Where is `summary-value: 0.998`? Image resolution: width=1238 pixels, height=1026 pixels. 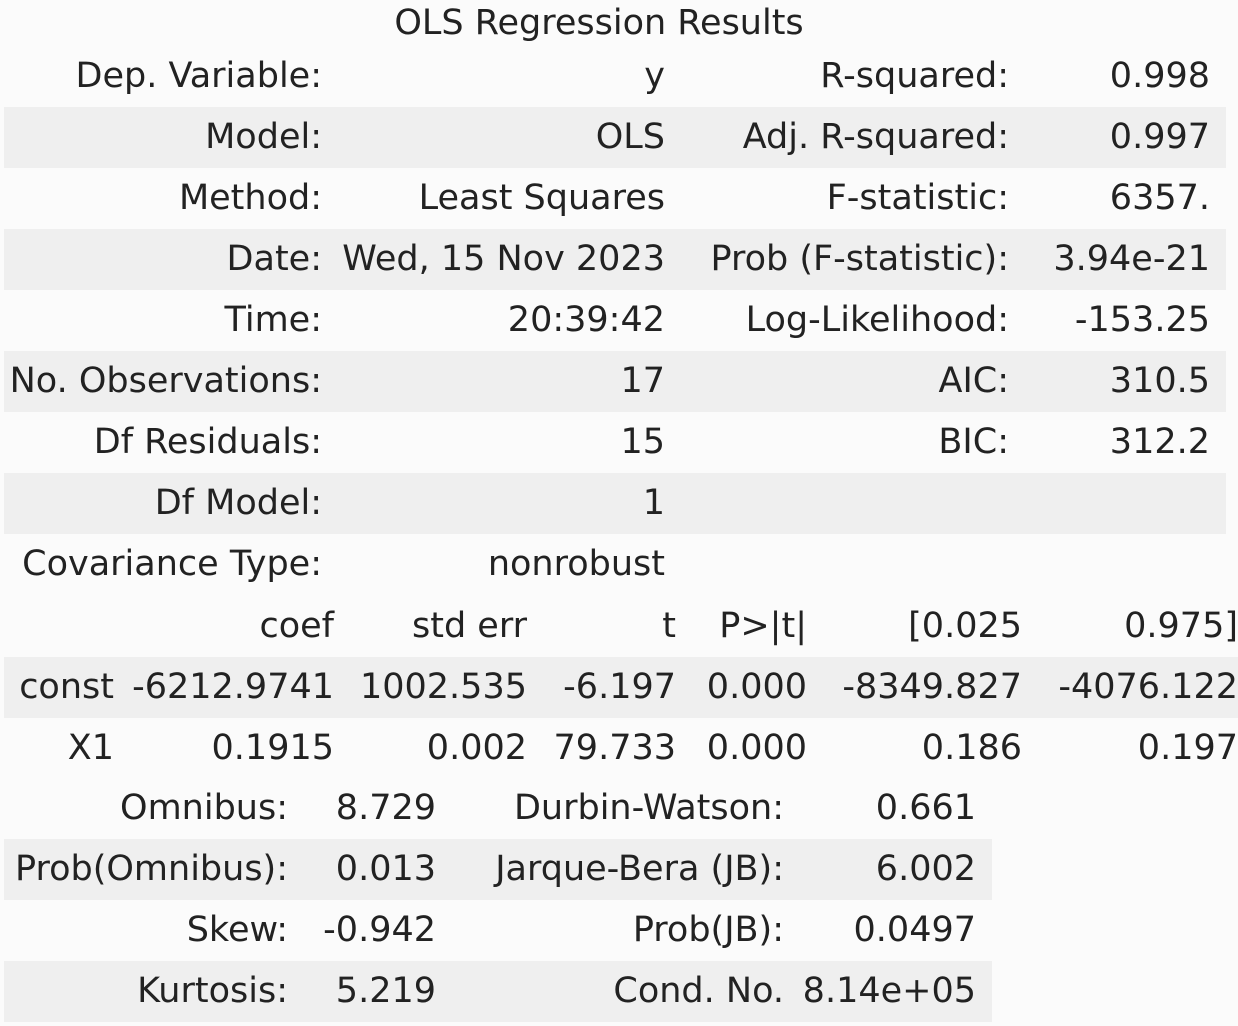
summary-value: 0.998 is located at coordinates (1159, 76).